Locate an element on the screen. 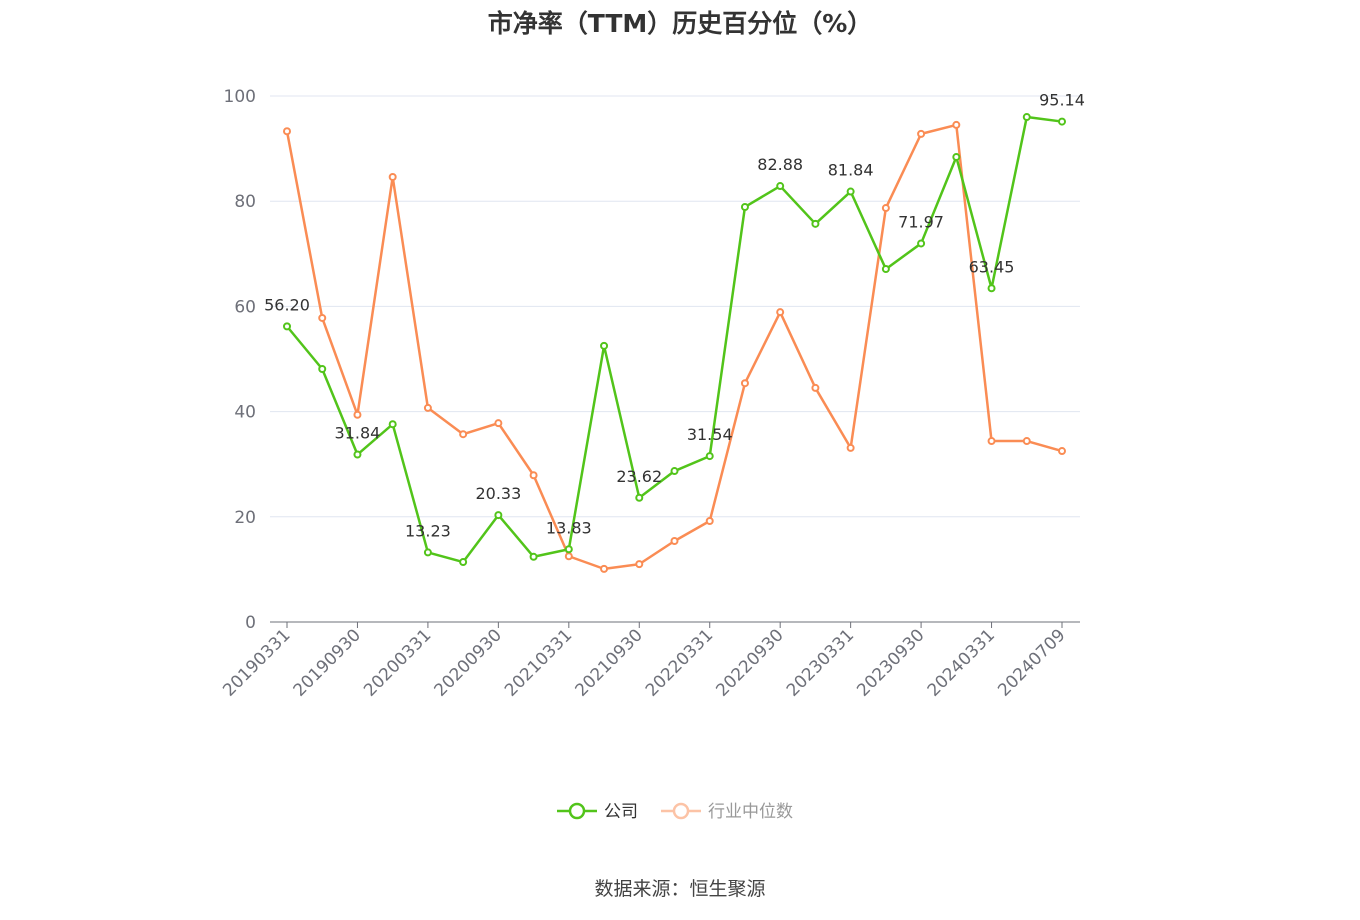 This screenshot has width=1360, height=920. y-tick-label: 100 is located at coordinates (240, 97).